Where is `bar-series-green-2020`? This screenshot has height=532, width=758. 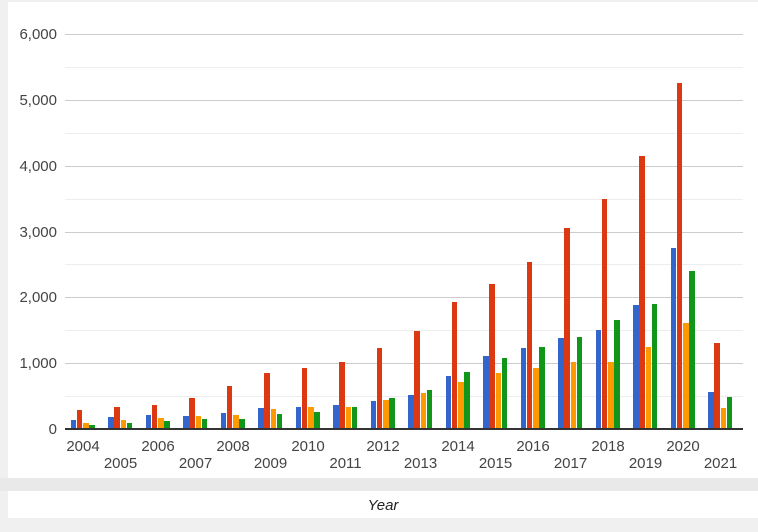
bar-series-green-2020 is located at coordinates (692, 350).